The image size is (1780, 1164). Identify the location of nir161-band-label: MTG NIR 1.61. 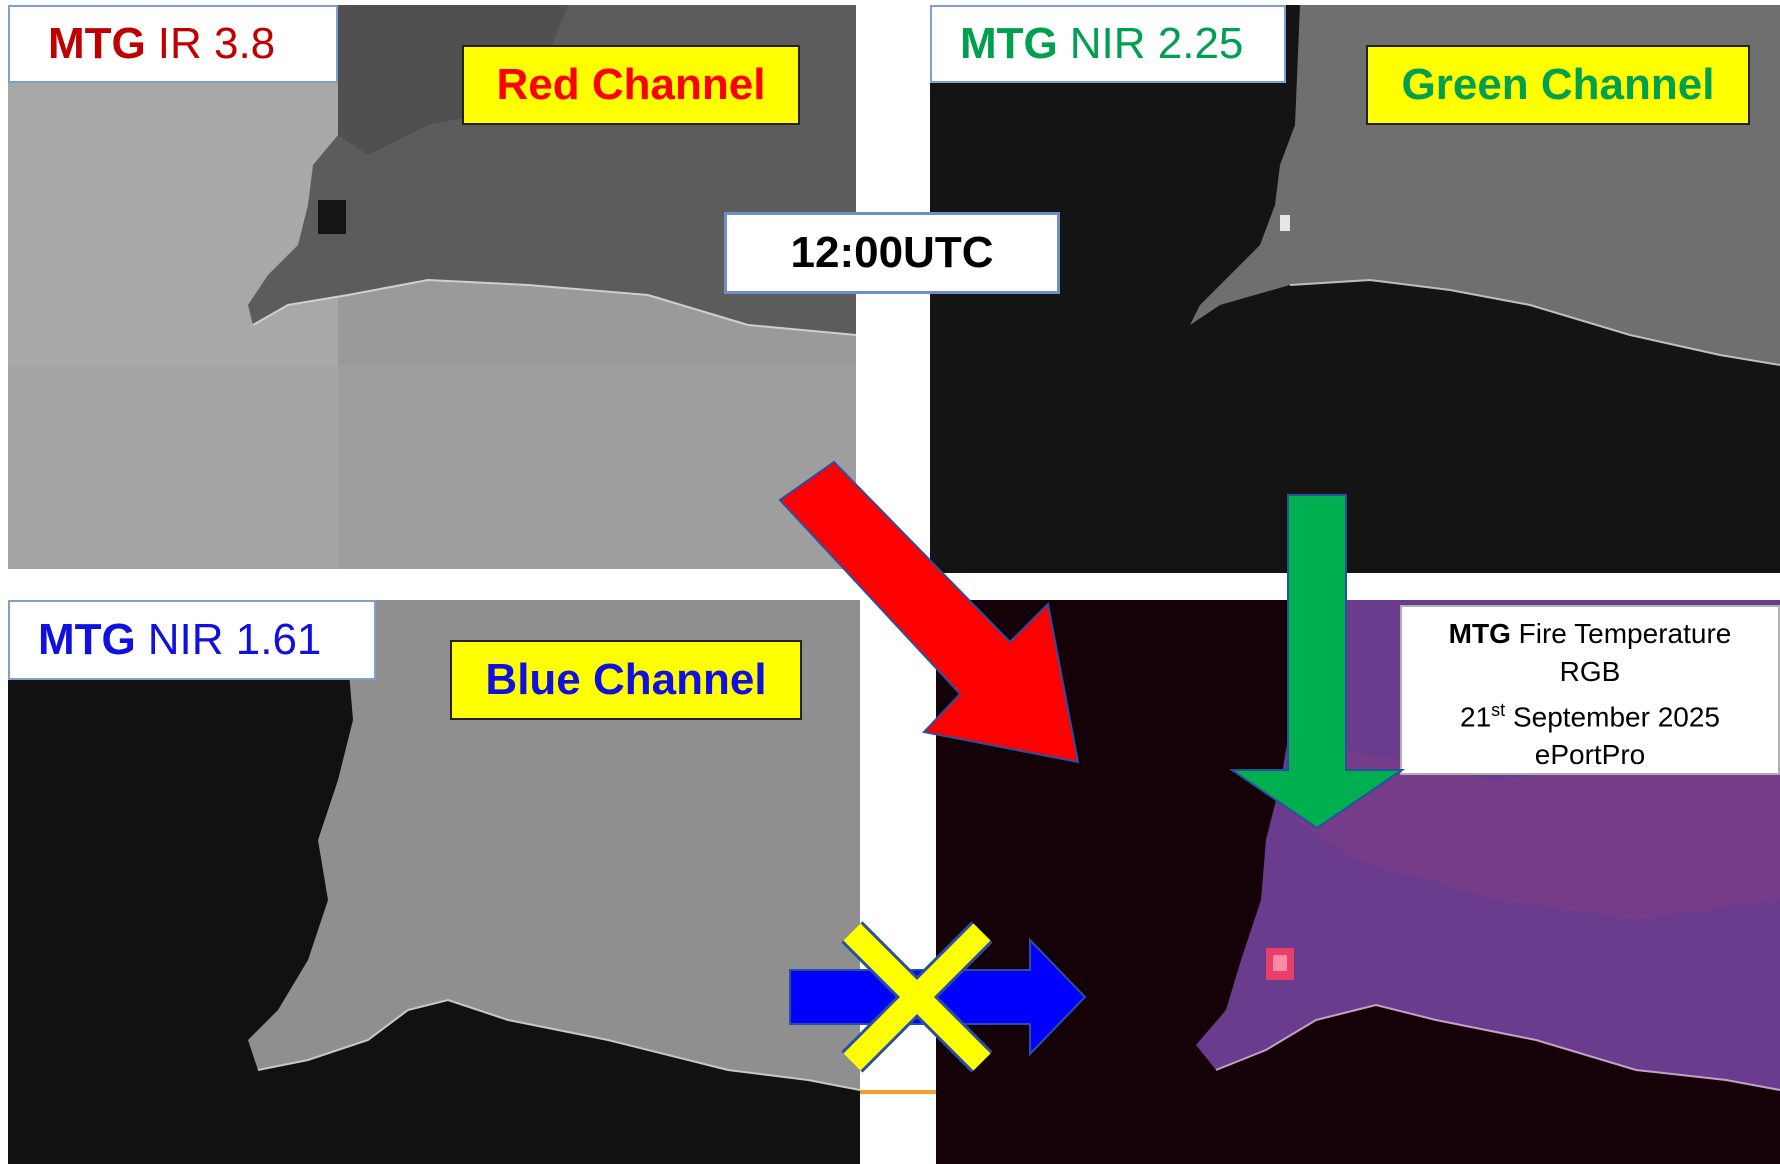
(192, 640).